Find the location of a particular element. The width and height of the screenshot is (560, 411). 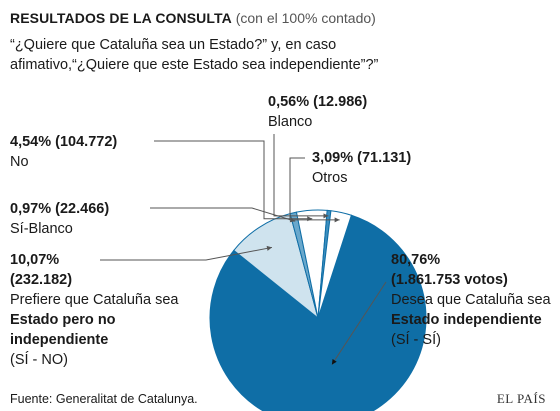

subtitle-text: (con el 100% contado) is located at coordinates (305, 18).